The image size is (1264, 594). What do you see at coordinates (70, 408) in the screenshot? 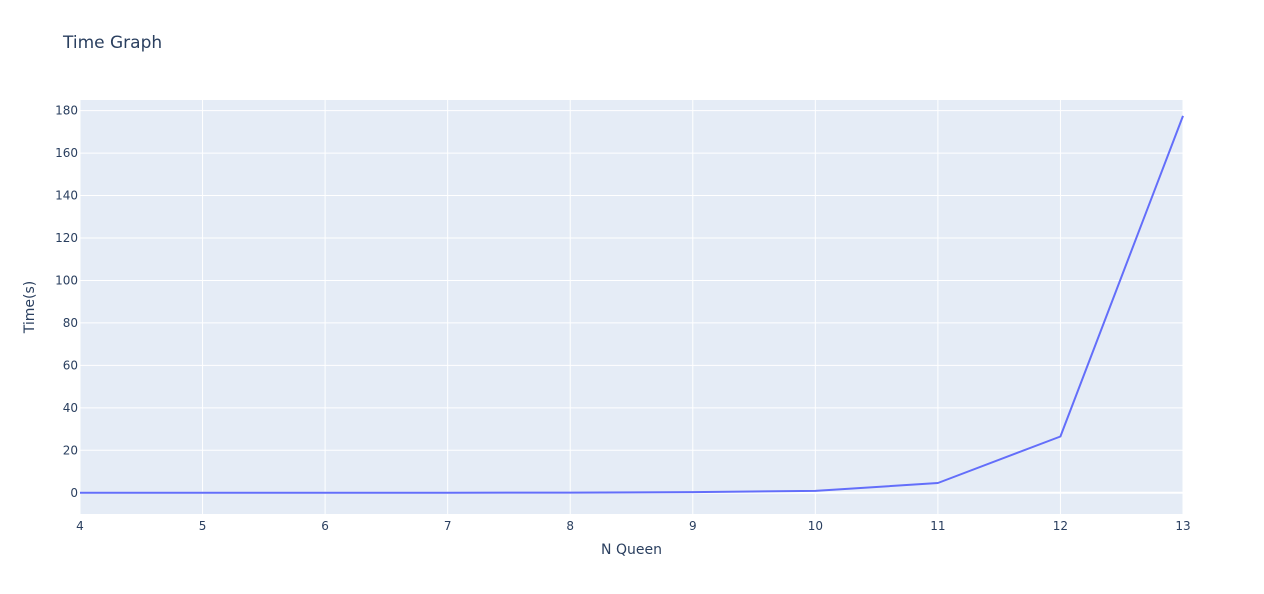
I see `y-tick-label: 40` at bounding box center [70, 408].